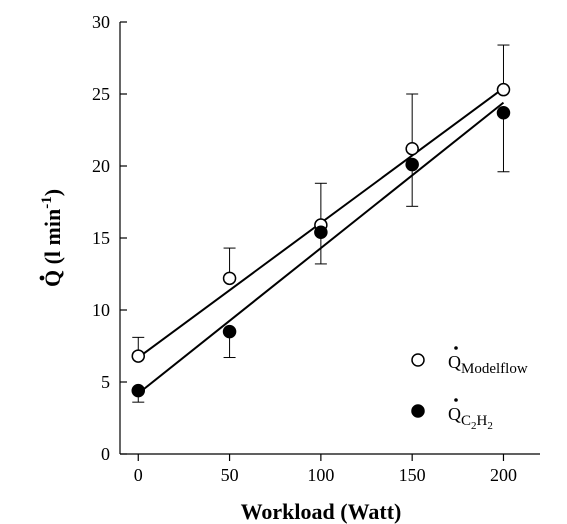 The height and width of the screenshot is (524, 567). Describe the element at coordinates (101, 310) in the screenshot. I see `y-tick-label: 10` at that location.